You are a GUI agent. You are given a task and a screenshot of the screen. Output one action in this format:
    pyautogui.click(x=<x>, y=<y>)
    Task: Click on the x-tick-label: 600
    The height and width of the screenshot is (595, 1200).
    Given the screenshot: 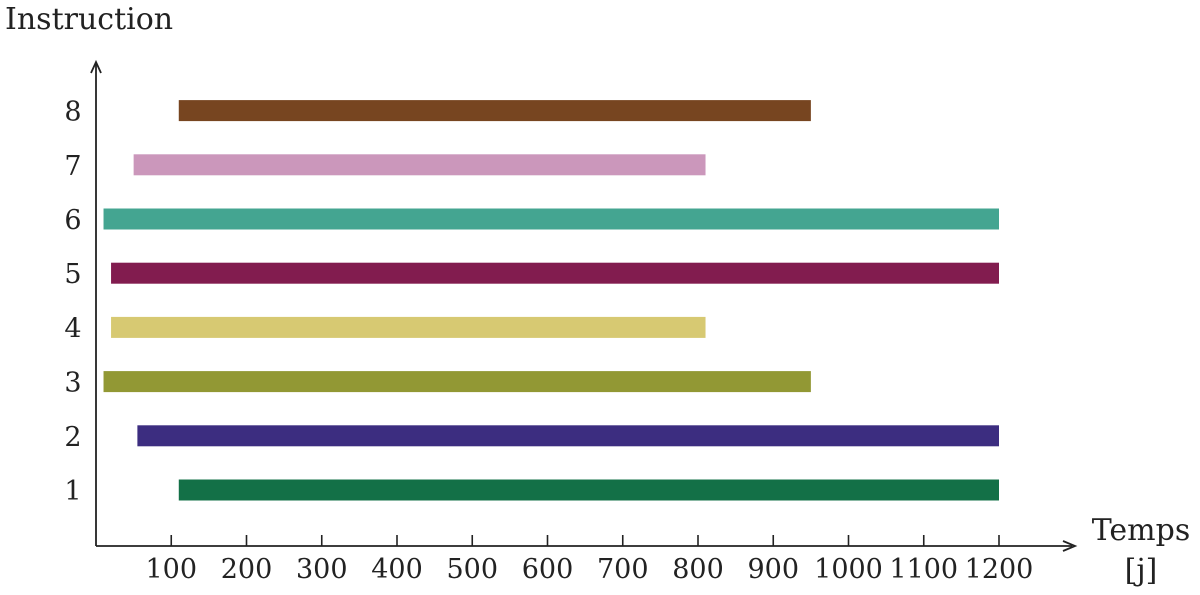 What is the action you would take?
    pyautogui.click(x=548, y=569)
    